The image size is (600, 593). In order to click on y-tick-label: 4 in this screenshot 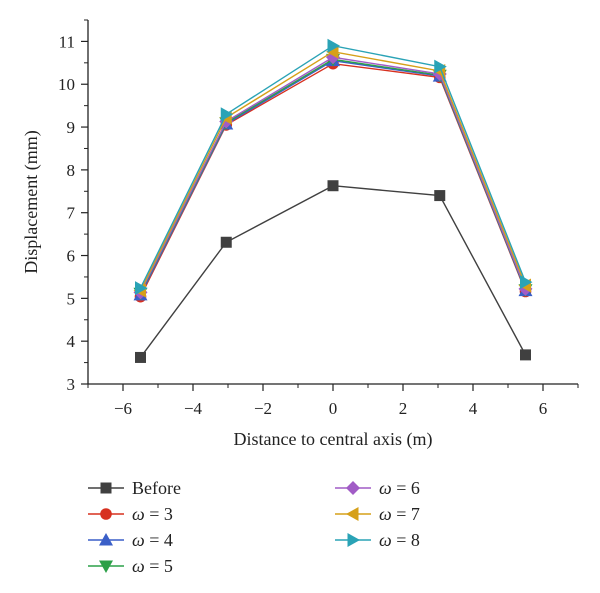, I will do `click(71, 341)`.